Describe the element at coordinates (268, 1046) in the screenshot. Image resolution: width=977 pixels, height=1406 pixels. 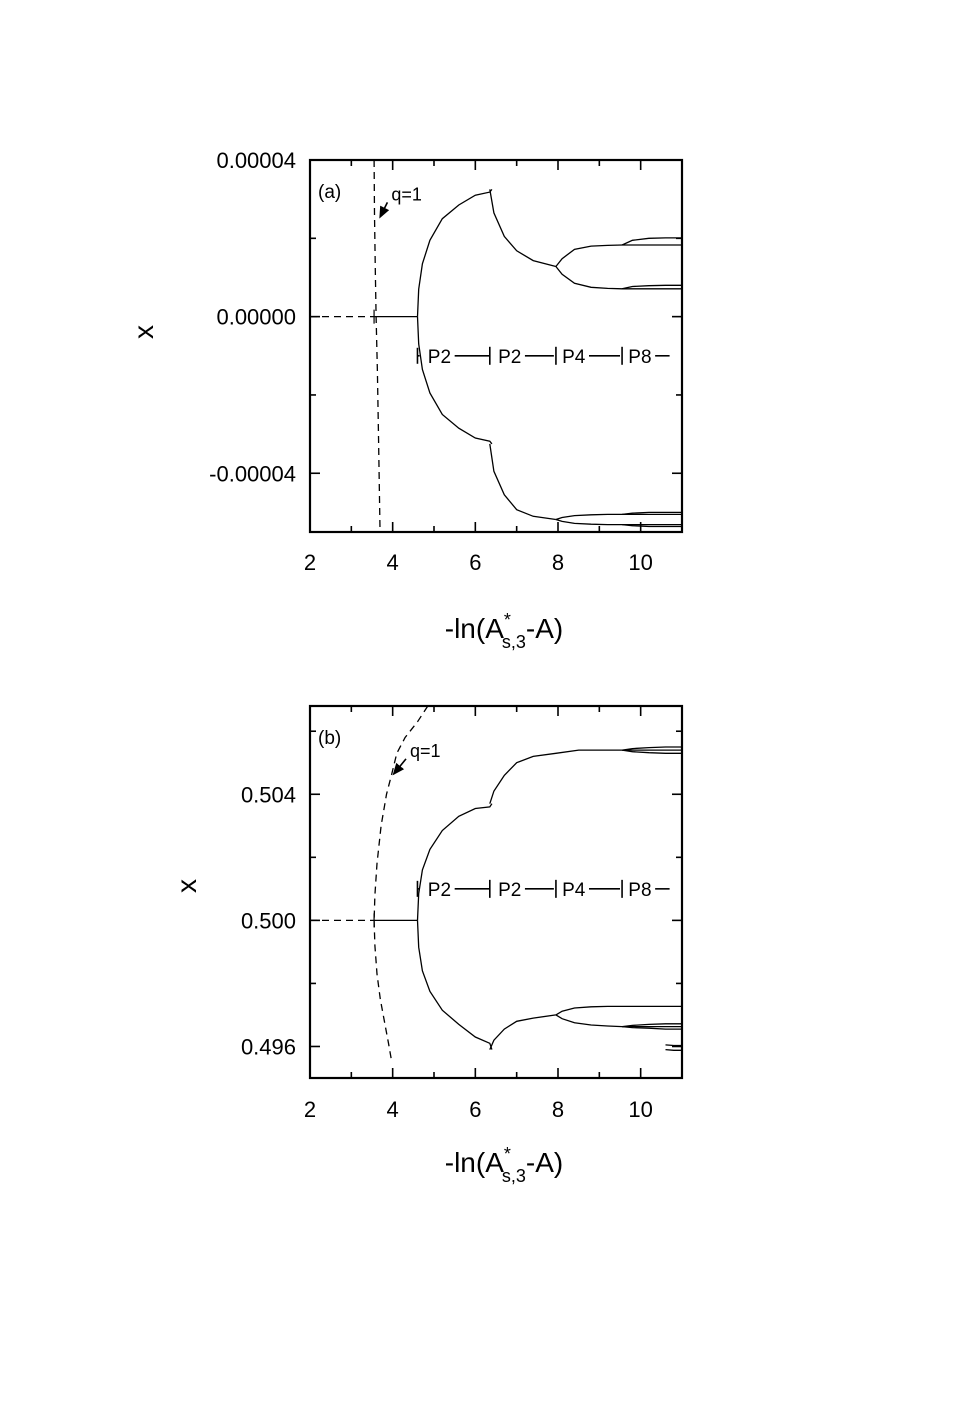
I see `y-tick-label: 0.496` at that location.